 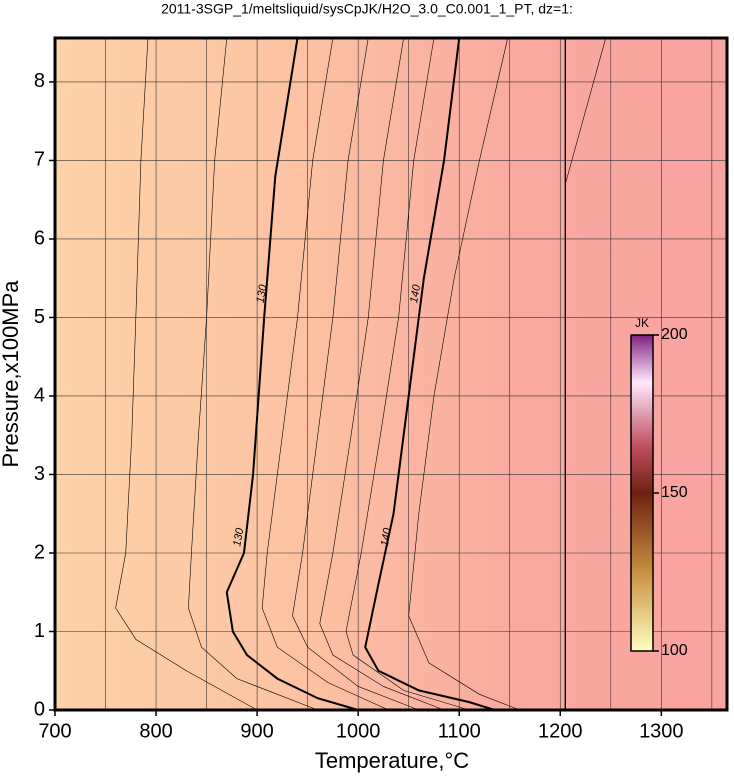 I want to click on colorbar-tick-label: 200, so click(x=674, y=334).